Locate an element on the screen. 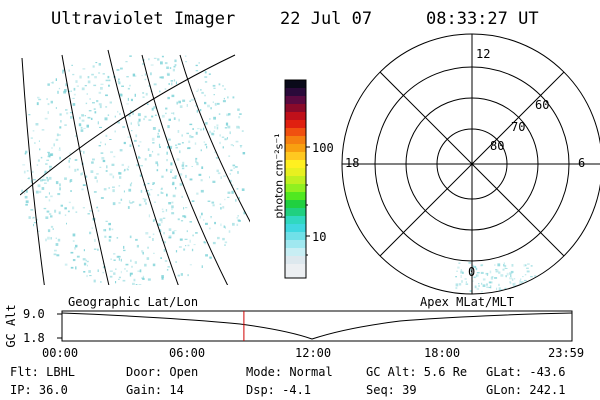 The image size is (600, 400). colorbar is located at coordinates (297, 179).